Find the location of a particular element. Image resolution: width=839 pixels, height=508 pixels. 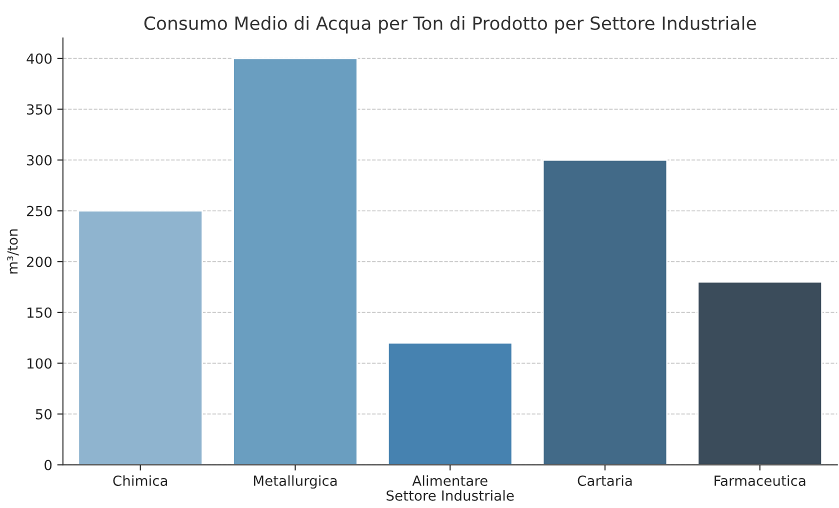

y-tick-label: 0 is located at coordinates (48, 465).